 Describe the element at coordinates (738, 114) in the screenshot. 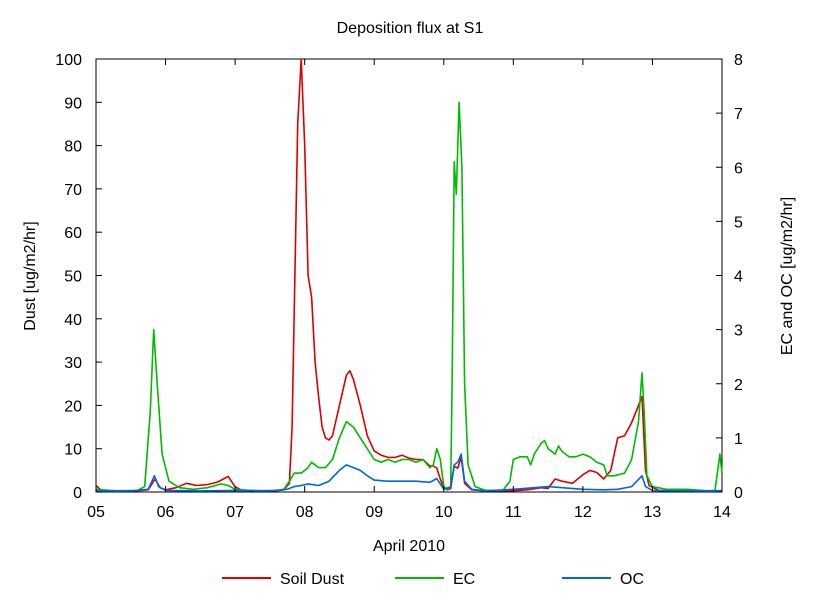

I see `y2-tick-label: 7` at that location.